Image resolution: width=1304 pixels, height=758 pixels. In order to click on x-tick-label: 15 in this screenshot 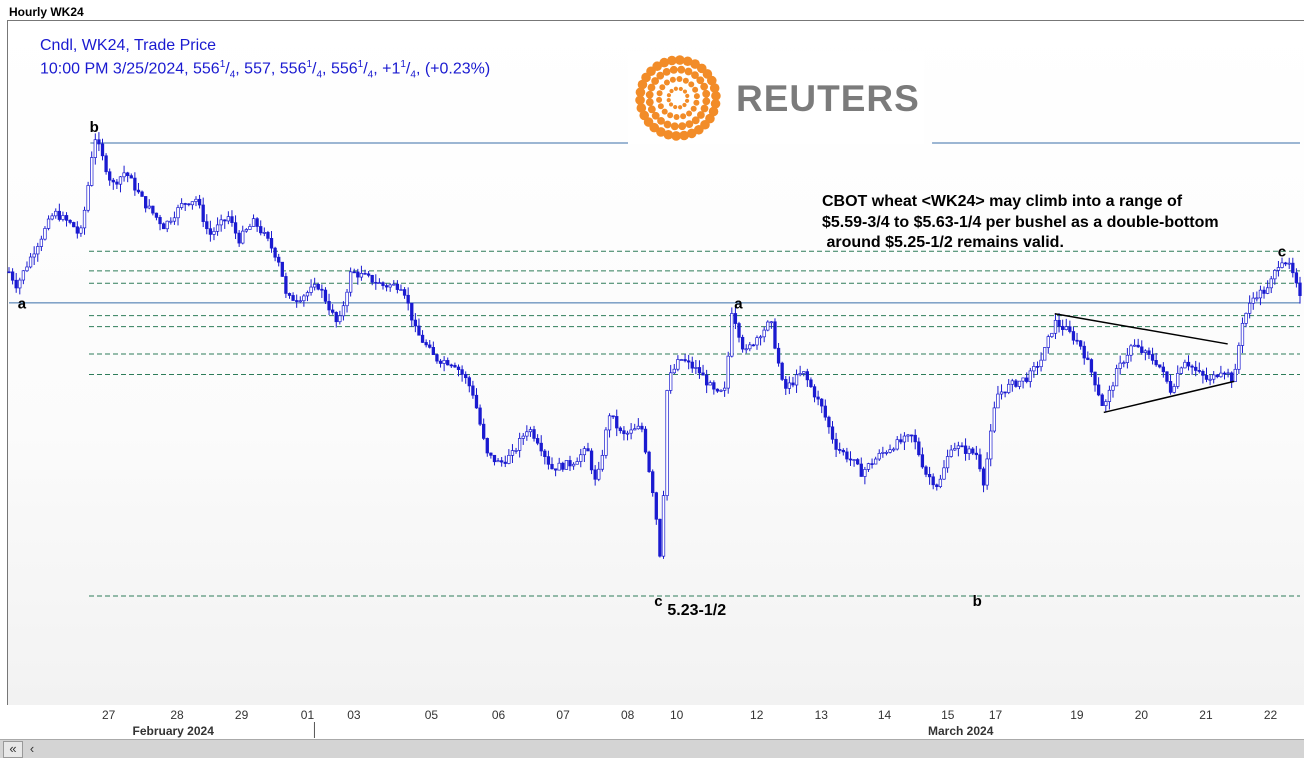, I will do `click(948, 715)`.